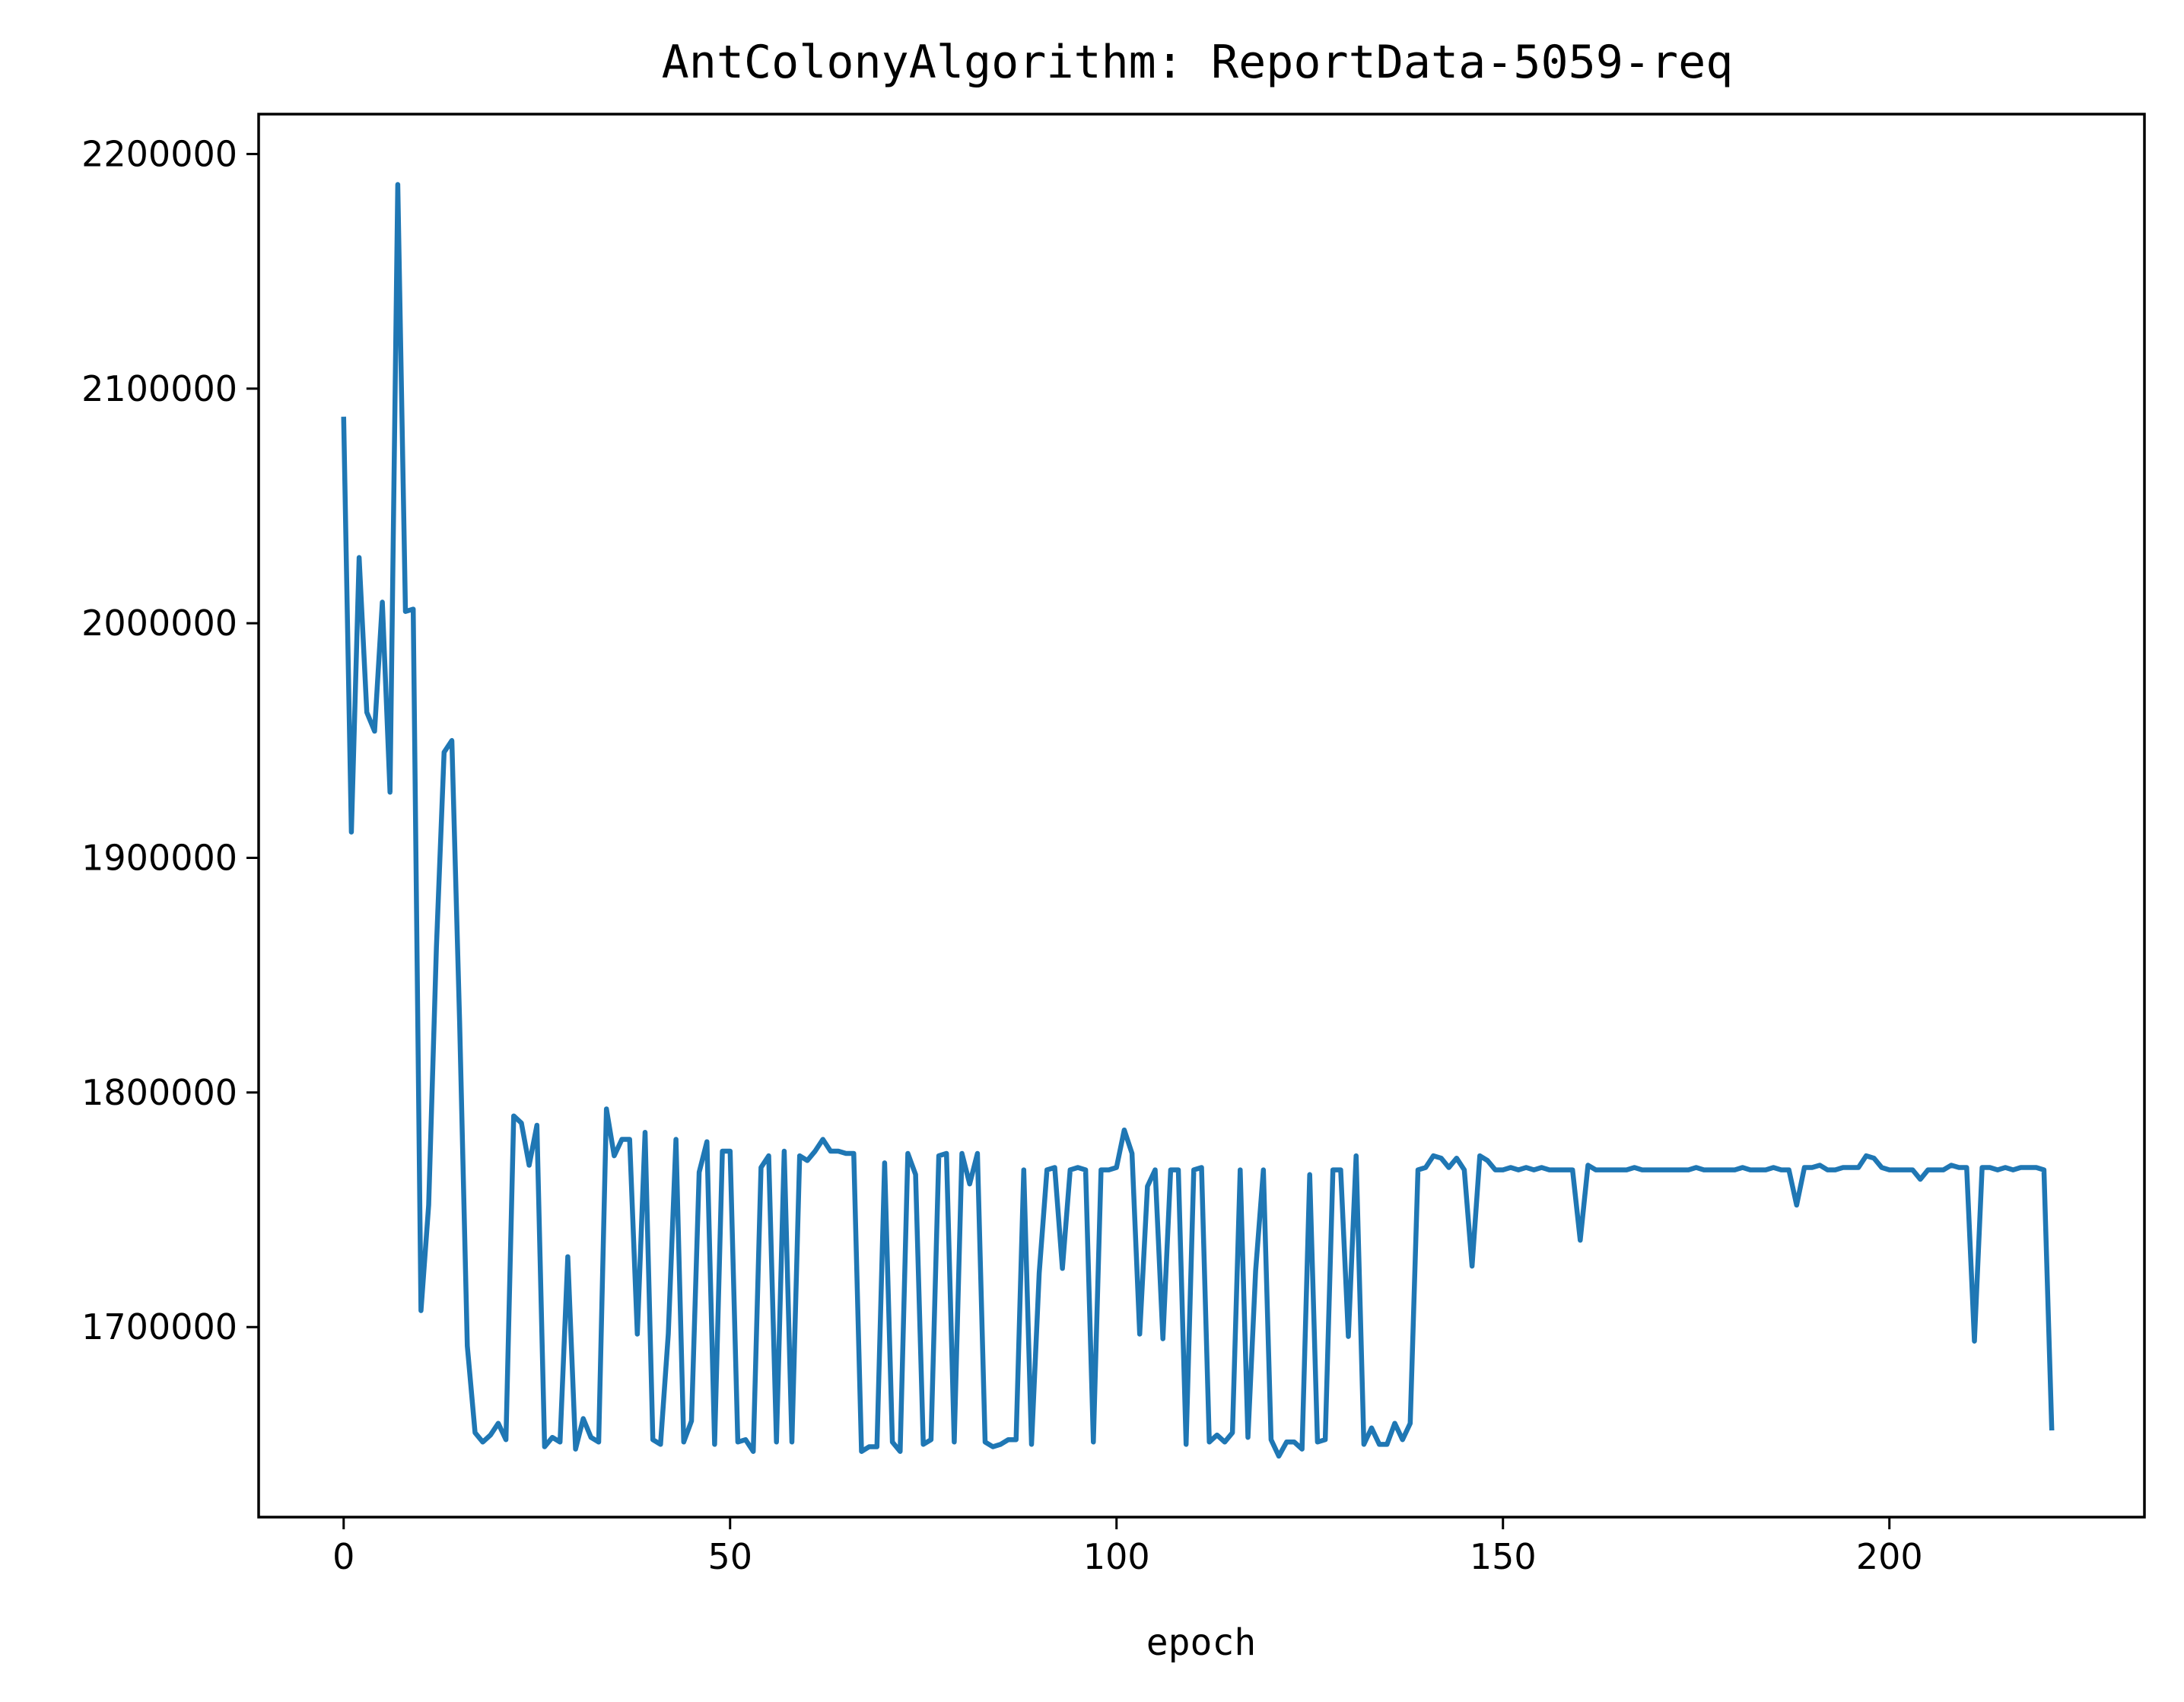 Image resolution: width=2184 pixels, height=1702 pixels. I want to click on x-tick-label: 0, so click(343, 1556).